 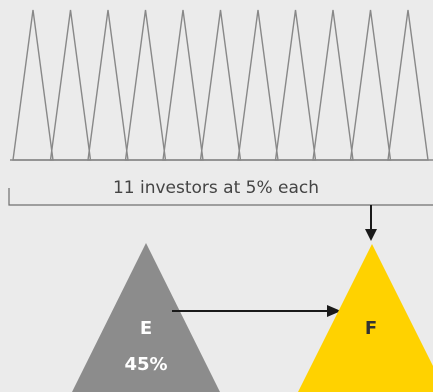 I want to click on investors-caption: 11 investors at 5% each, so click(x=216, y=188).